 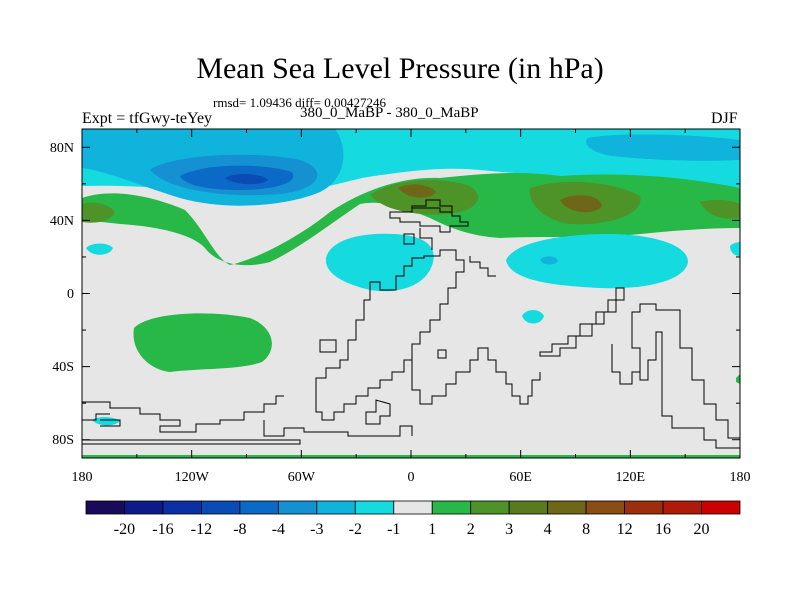 What do you see at coordinates (432, 205) in the screenshot?
I see `coastline-northern-landmass` at bounding box center [432, 205].